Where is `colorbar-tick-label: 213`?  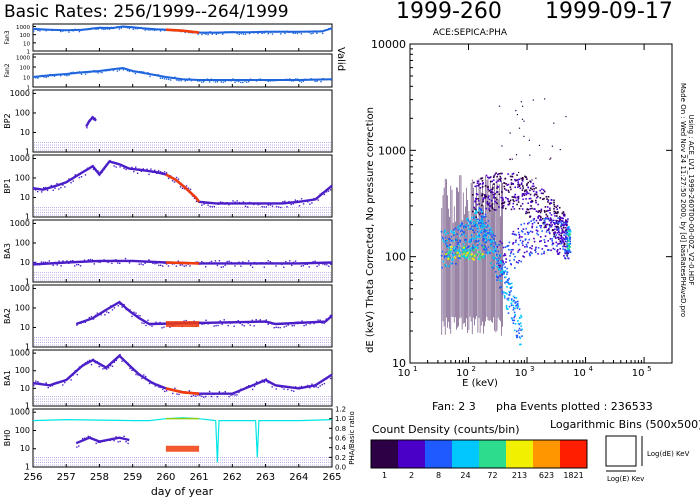 colorbar-tick-label: 213 is located at coordinates (519, 475).